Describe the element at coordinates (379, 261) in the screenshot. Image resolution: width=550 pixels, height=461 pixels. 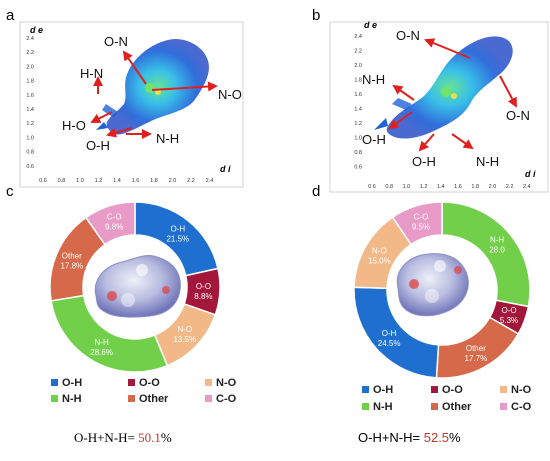
I see `slice-value-label: 15.0%` at that location.